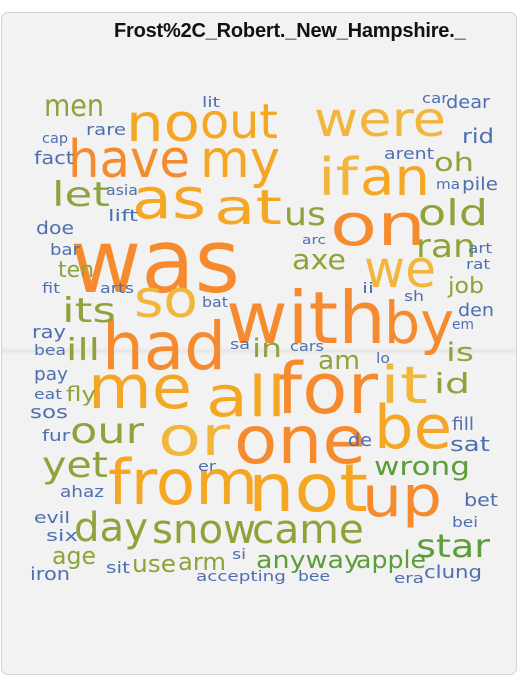 This screenshot has height=678, width=520. What do you see at coordinates (327, 389) in the screenshot?
I see `cloud-word-for: for` at bounding box center [327, 389].